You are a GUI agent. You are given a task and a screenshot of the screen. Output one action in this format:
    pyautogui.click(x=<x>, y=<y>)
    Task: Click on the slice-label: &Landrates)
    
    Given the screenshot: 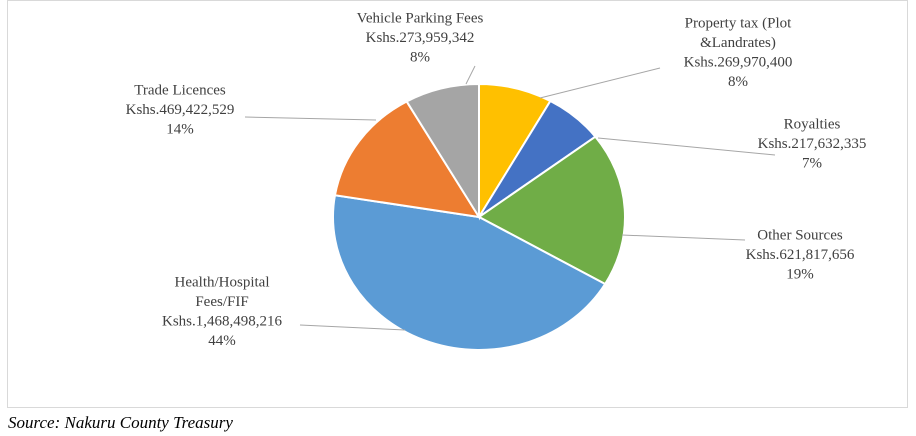 What is the action you would take?
    pyautogui.click(x=738, y=43)
    